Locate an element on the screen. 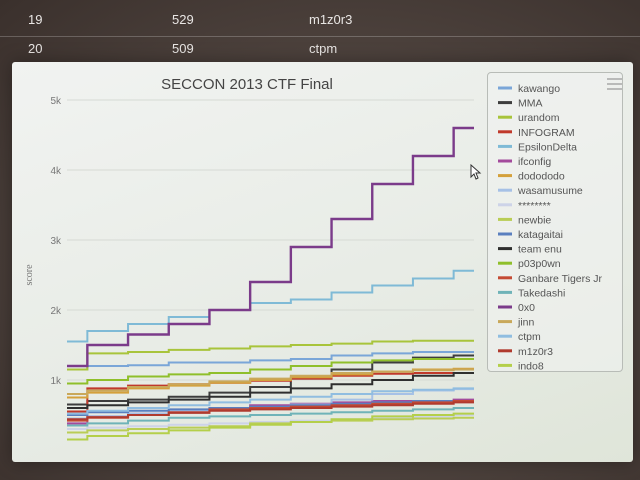 This screenshot has height=480, width=640. row-divider is located at coordinates (320, 36).